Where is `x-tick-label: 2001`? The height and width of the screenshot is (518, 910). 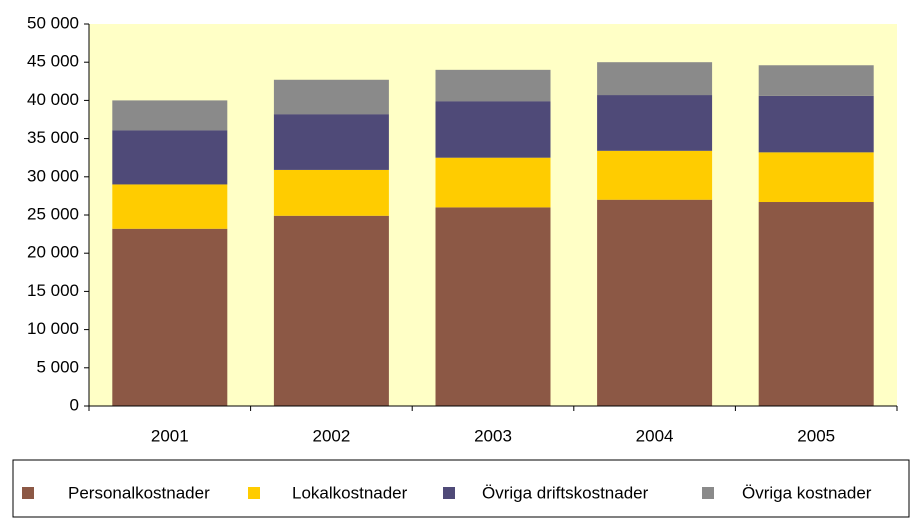 x-tick-label: 2001 is located at coordinates (170, 435).